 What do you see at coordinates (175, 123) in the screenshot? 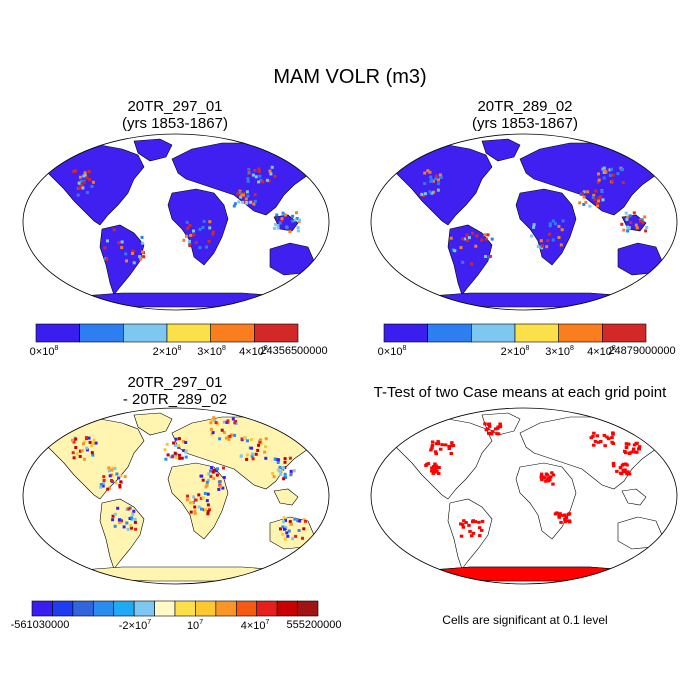
I see `panel-title-case1-line2: (yrs 1853-1867)` at bounding box center [175, 123].